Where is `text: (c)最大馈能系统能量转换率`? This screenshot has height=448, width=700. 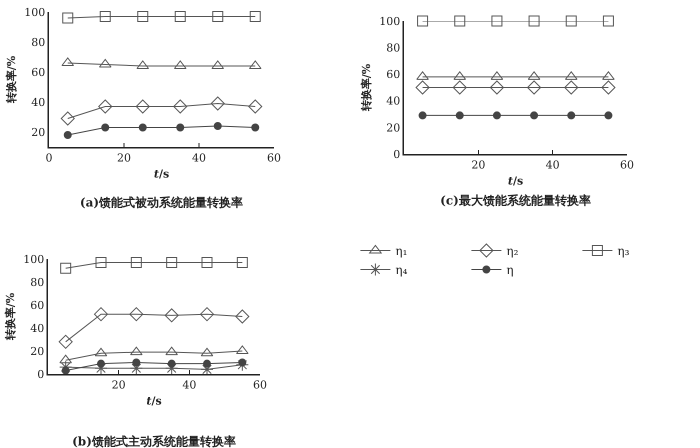
text: (c)最大馈能系统能量转换率 is located at coordinates (515, 200).